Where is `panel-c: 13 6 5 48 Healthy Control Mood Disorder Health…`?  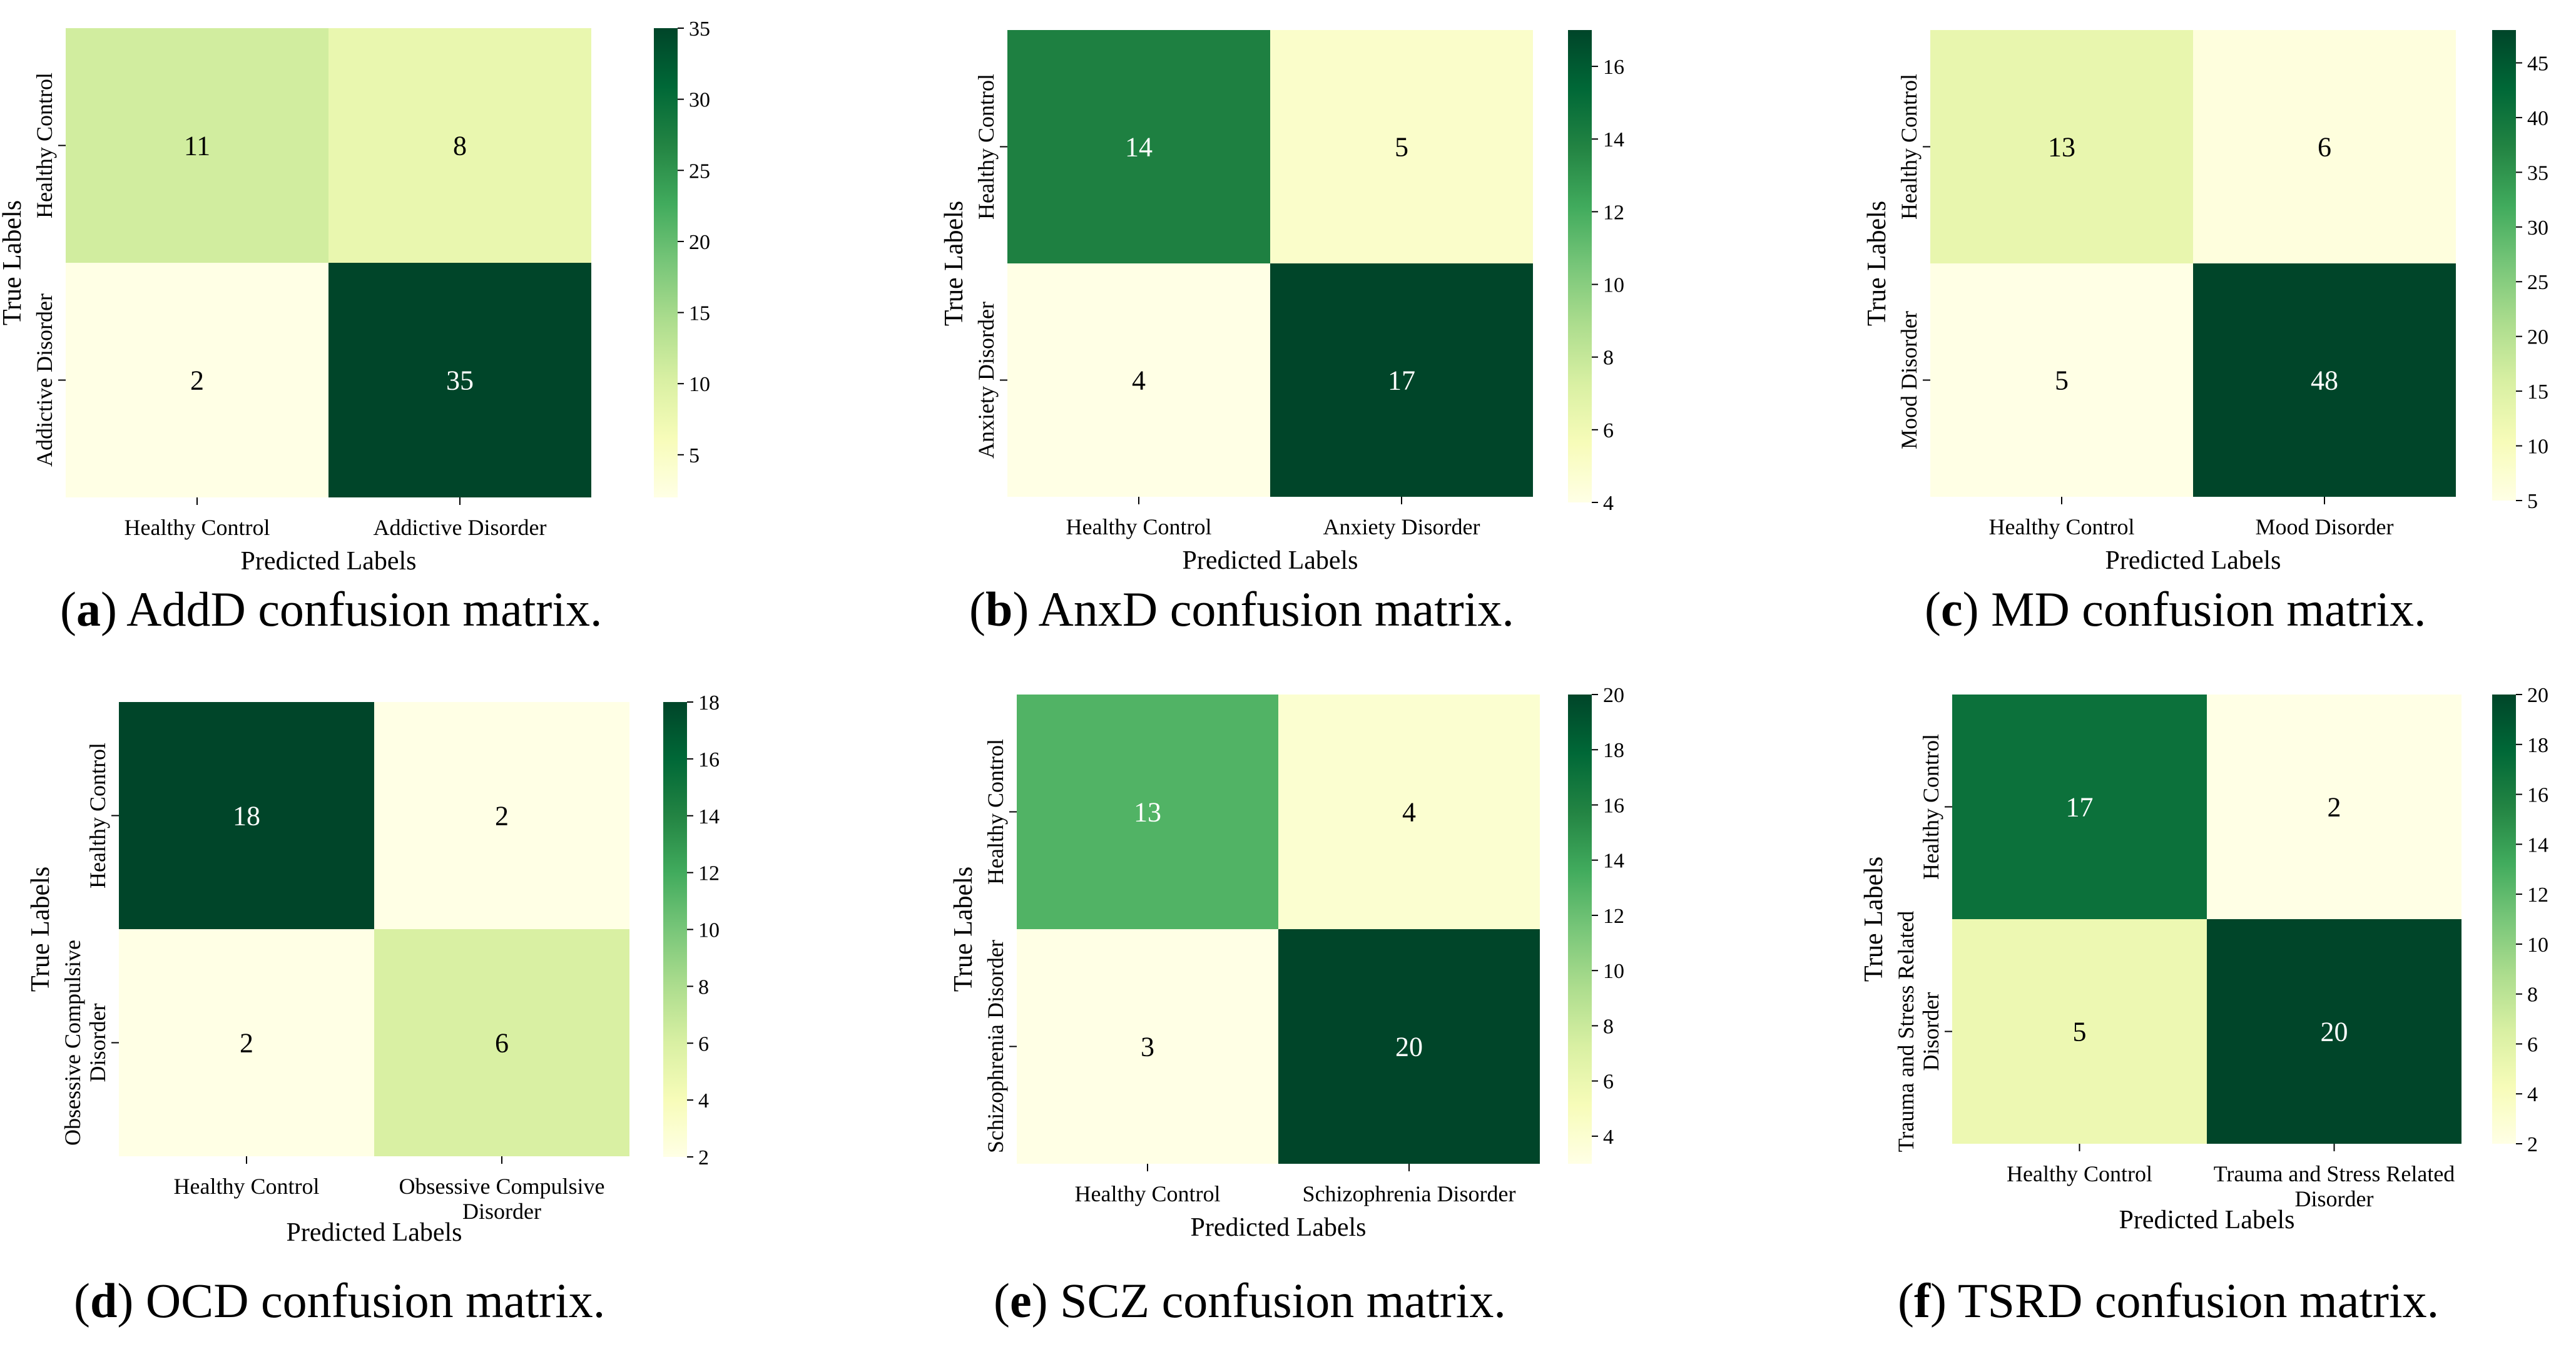 panel-c: 13 6 5 48 Healthy Control Mood Disorder Health… is located at coordinates (2205, 333).